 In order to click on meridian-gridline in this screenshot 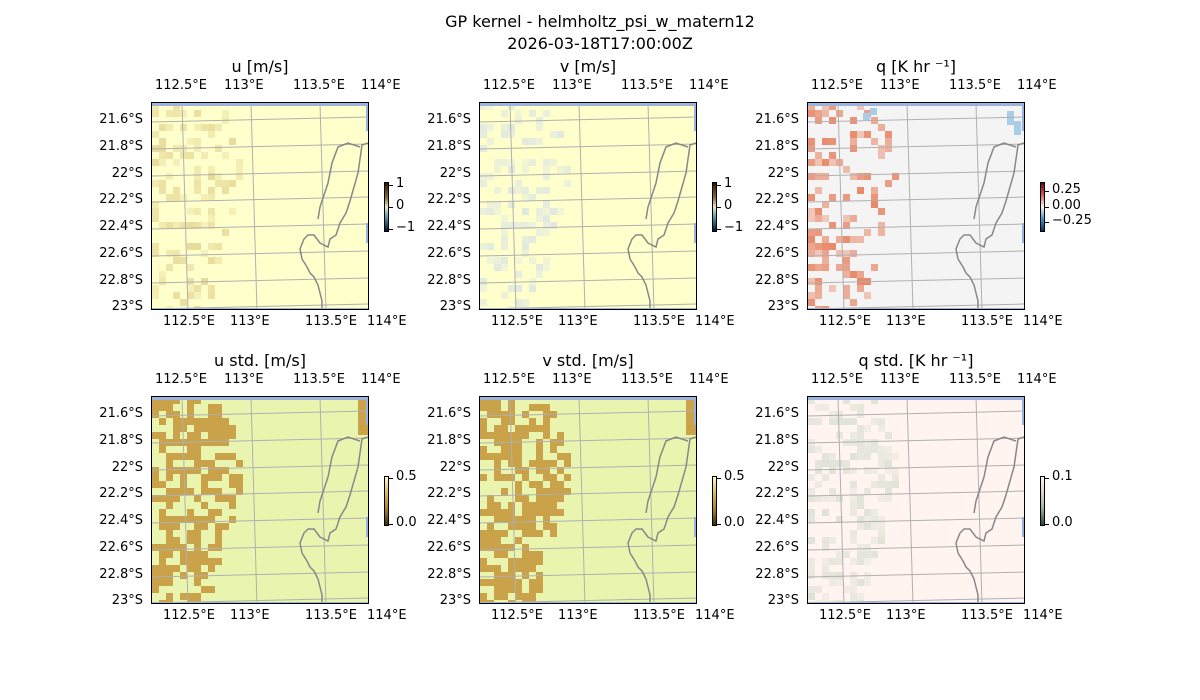, I will do `click(841, 500)`.